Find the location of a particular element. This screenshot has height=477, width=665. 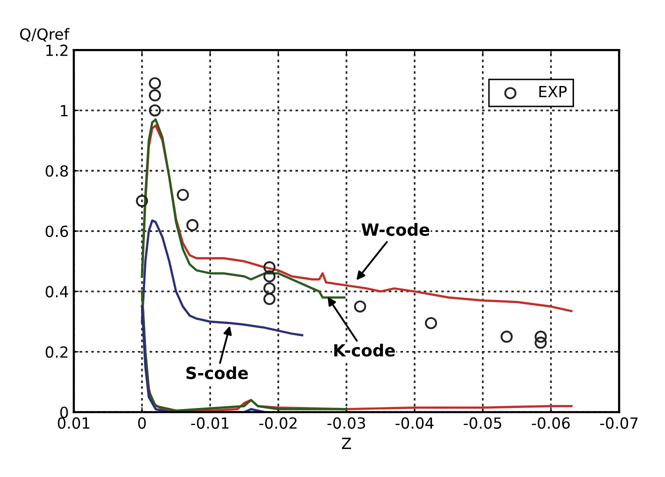

x-tick-label: 0 is located at coordinates (142, 423).